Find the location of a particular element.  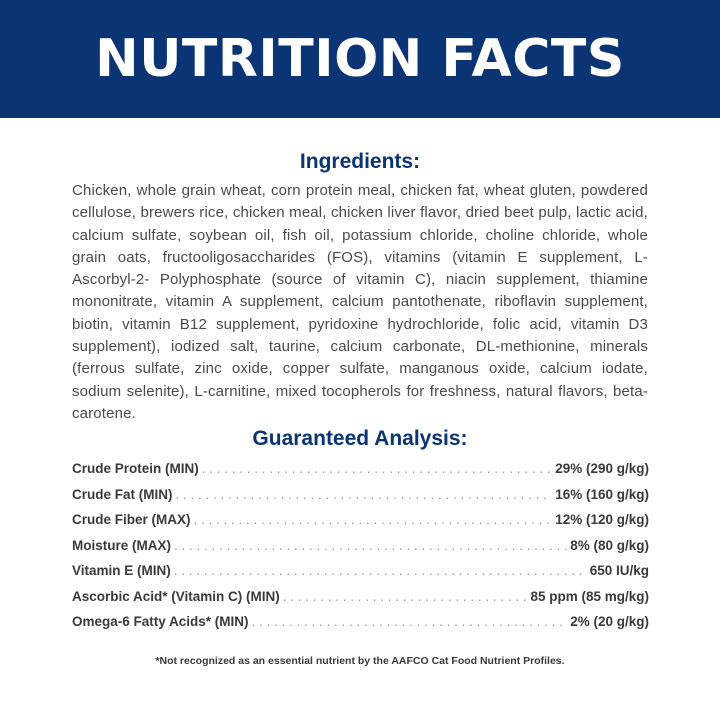

analysis-row: Omega-6 Fatty Acids* (MIN) 2% (20 g/kg) is located at coordinates (360, 627).